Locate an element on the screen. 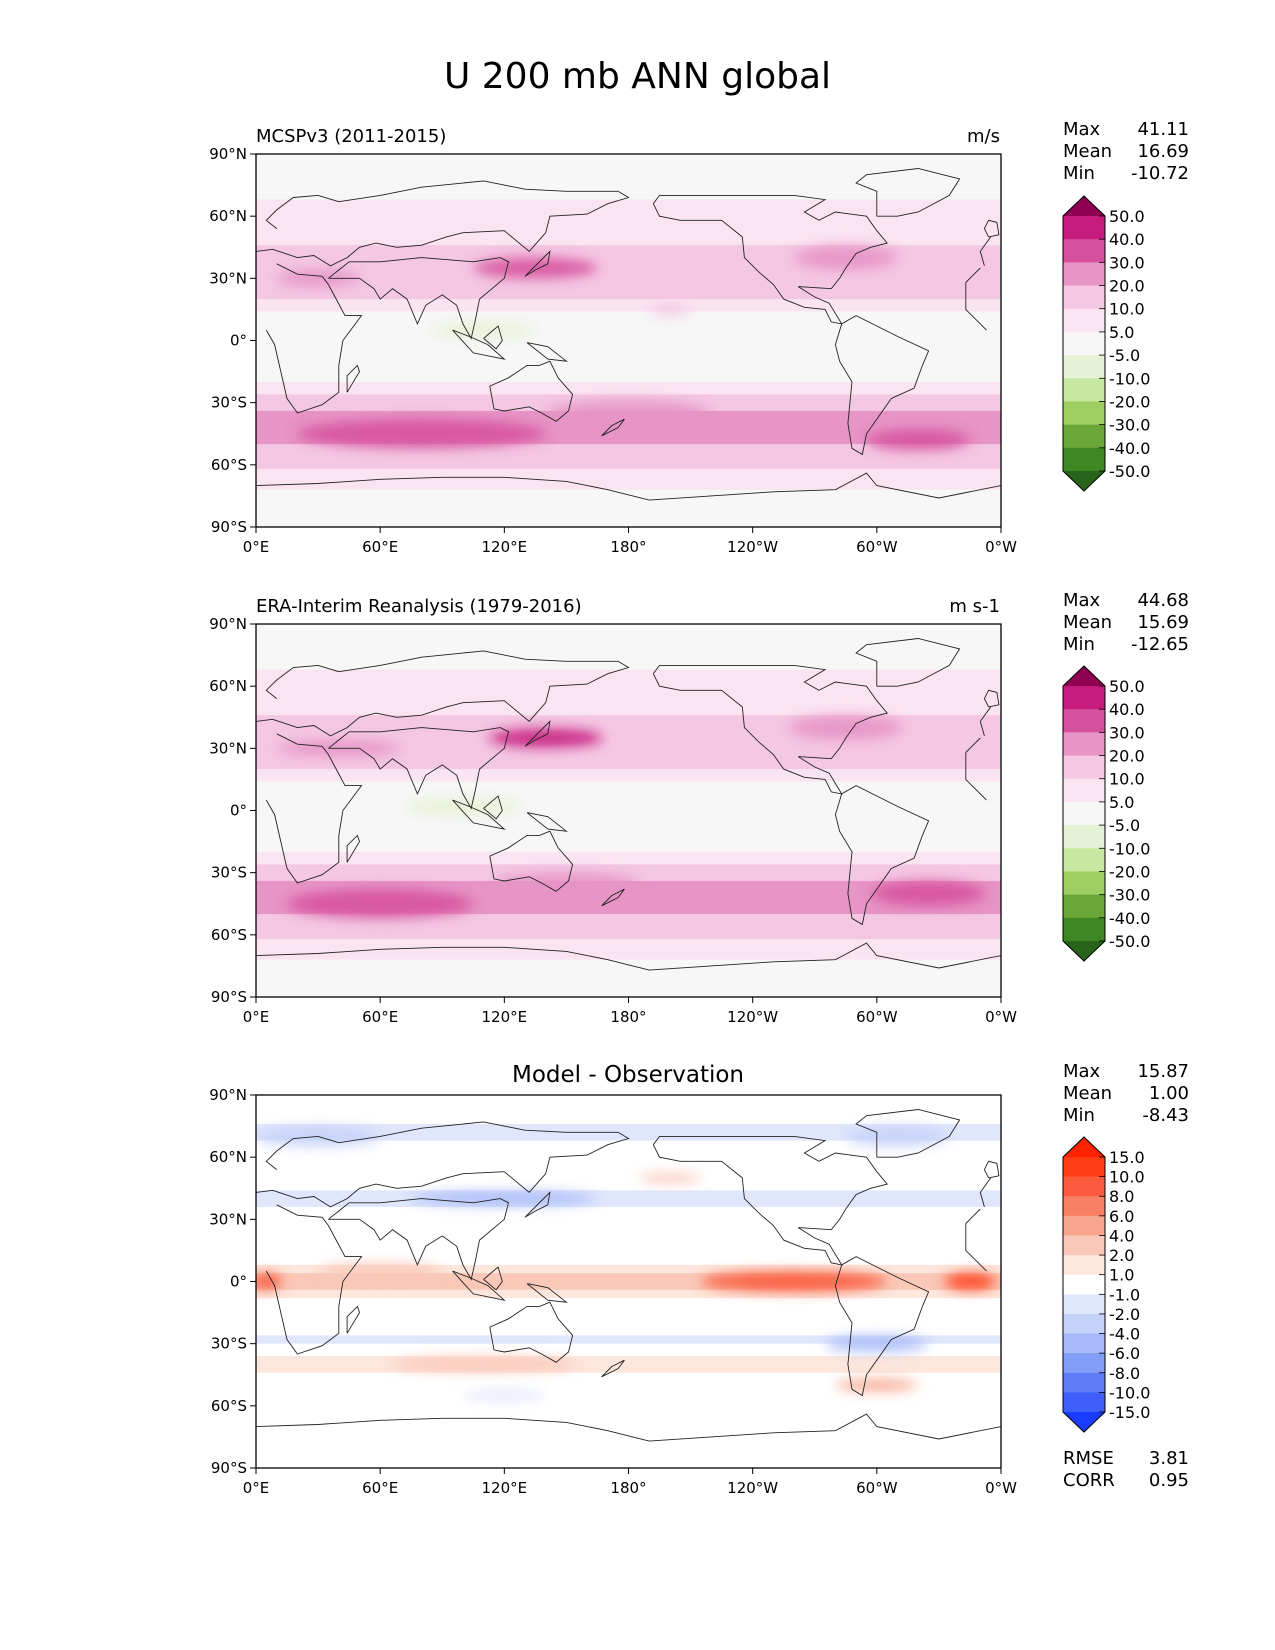  colorbar-tick-label: 40.0 is located at coordinates (1127, 239).